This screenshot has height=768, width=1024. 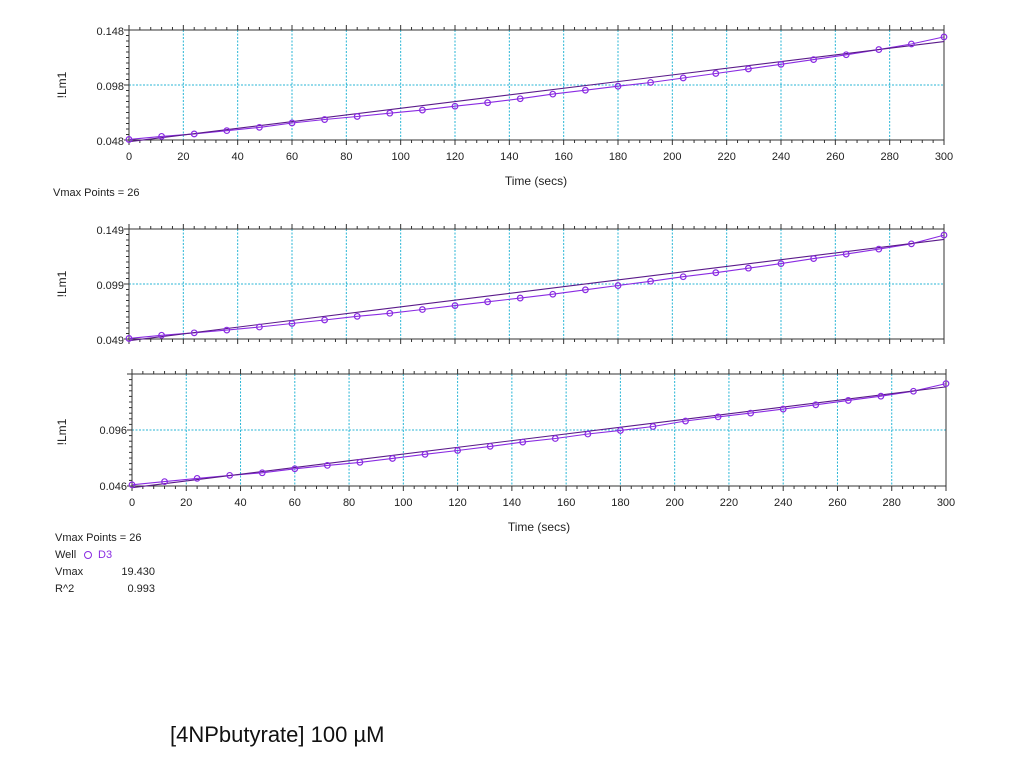 I want to click on chart1-xtick-label: 200, so click(x=672, y=157).